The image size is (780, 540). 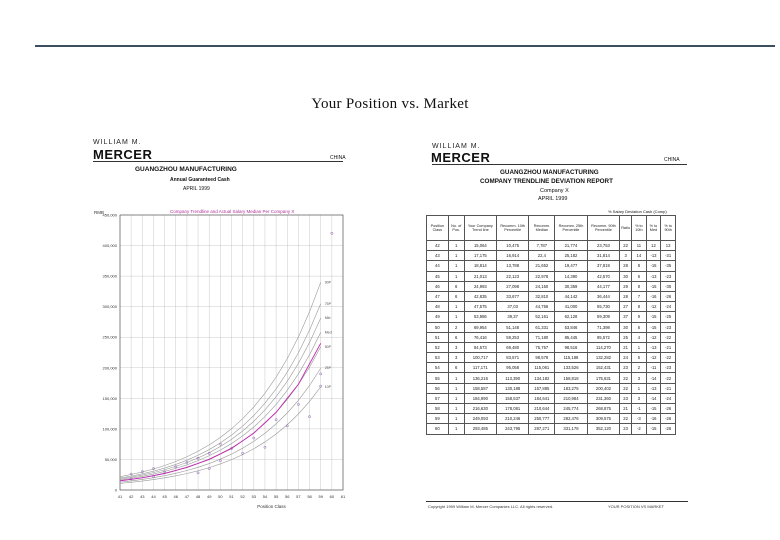 What do you see at coordinates (187, 496) in the screenshot?
I see `x-tick-label: 47` at bounding box center [187, 496].